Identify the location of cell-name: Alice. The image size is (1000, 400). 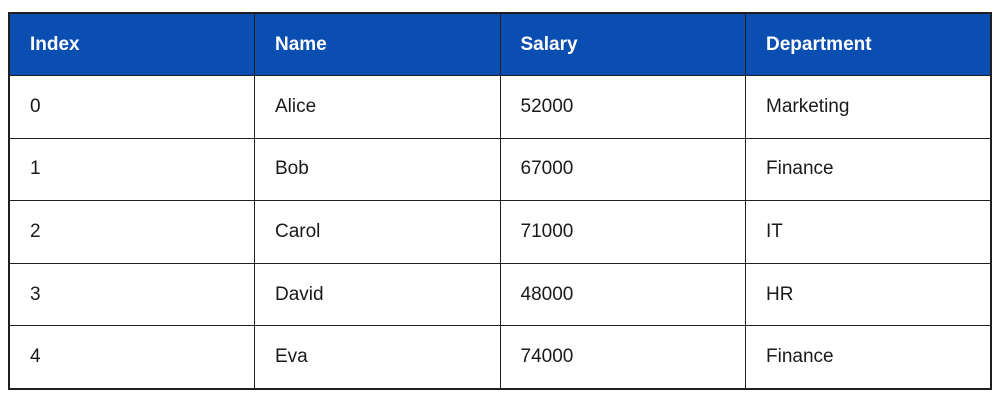
(377, 107).